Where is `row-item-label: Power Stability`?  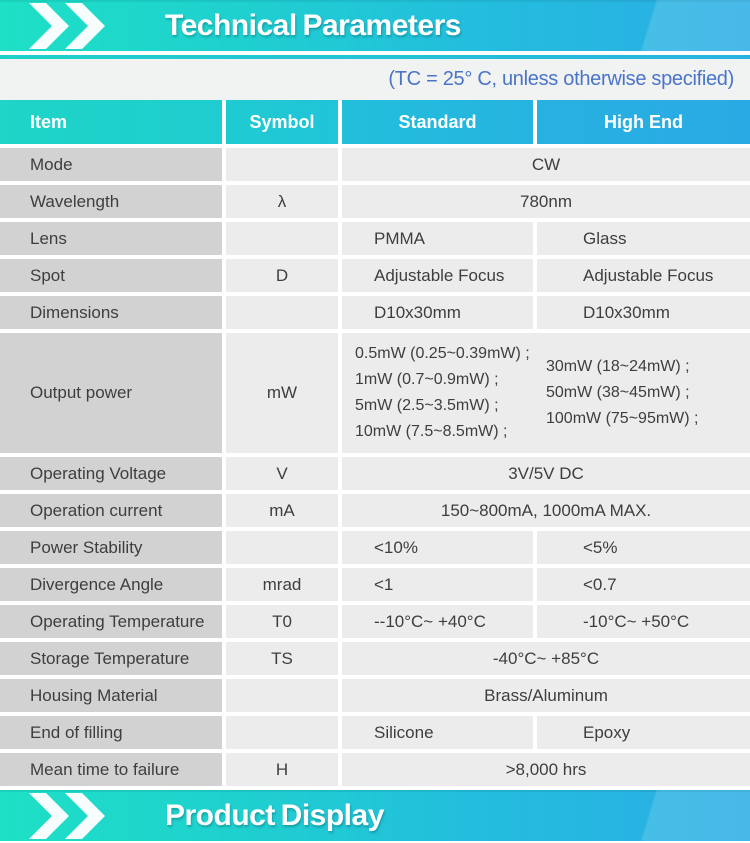 row-item-label: Power Stability is located at coordinates (111, 547).